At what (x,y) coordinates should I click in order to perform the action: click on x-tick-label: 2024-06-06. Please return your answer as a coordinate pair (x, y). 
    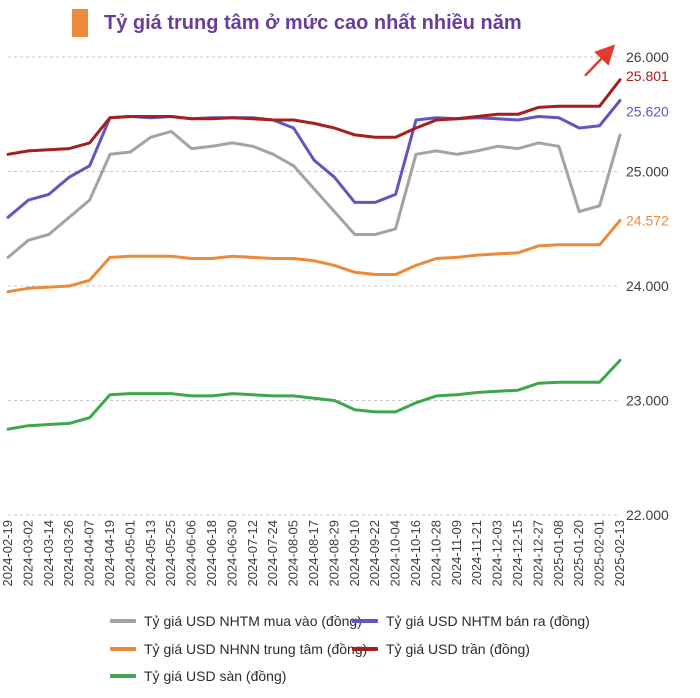
    Looking at the image, I should click on (191, 553).